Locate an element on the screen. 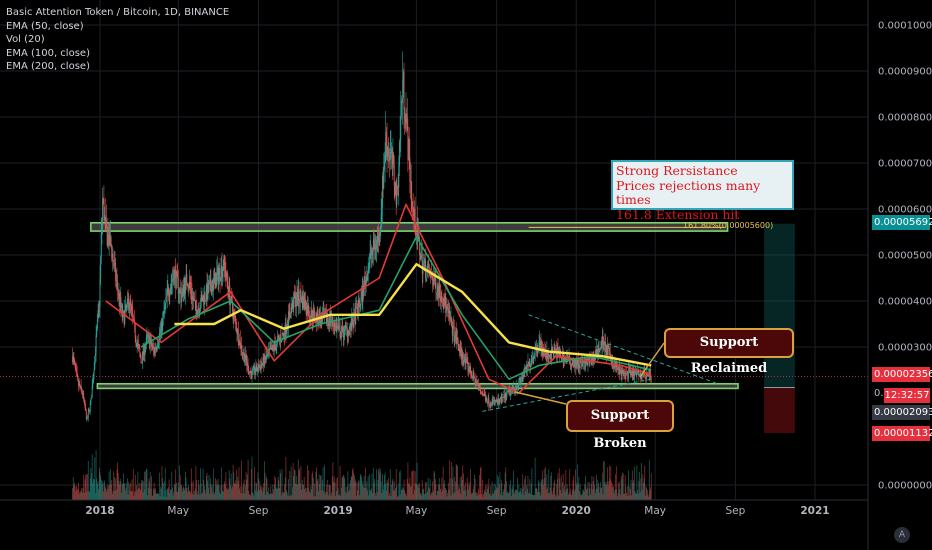 This screenshot has height=550, width=932. legend-ema-50: EMA (50, close) is located at coordinates (45, 26).